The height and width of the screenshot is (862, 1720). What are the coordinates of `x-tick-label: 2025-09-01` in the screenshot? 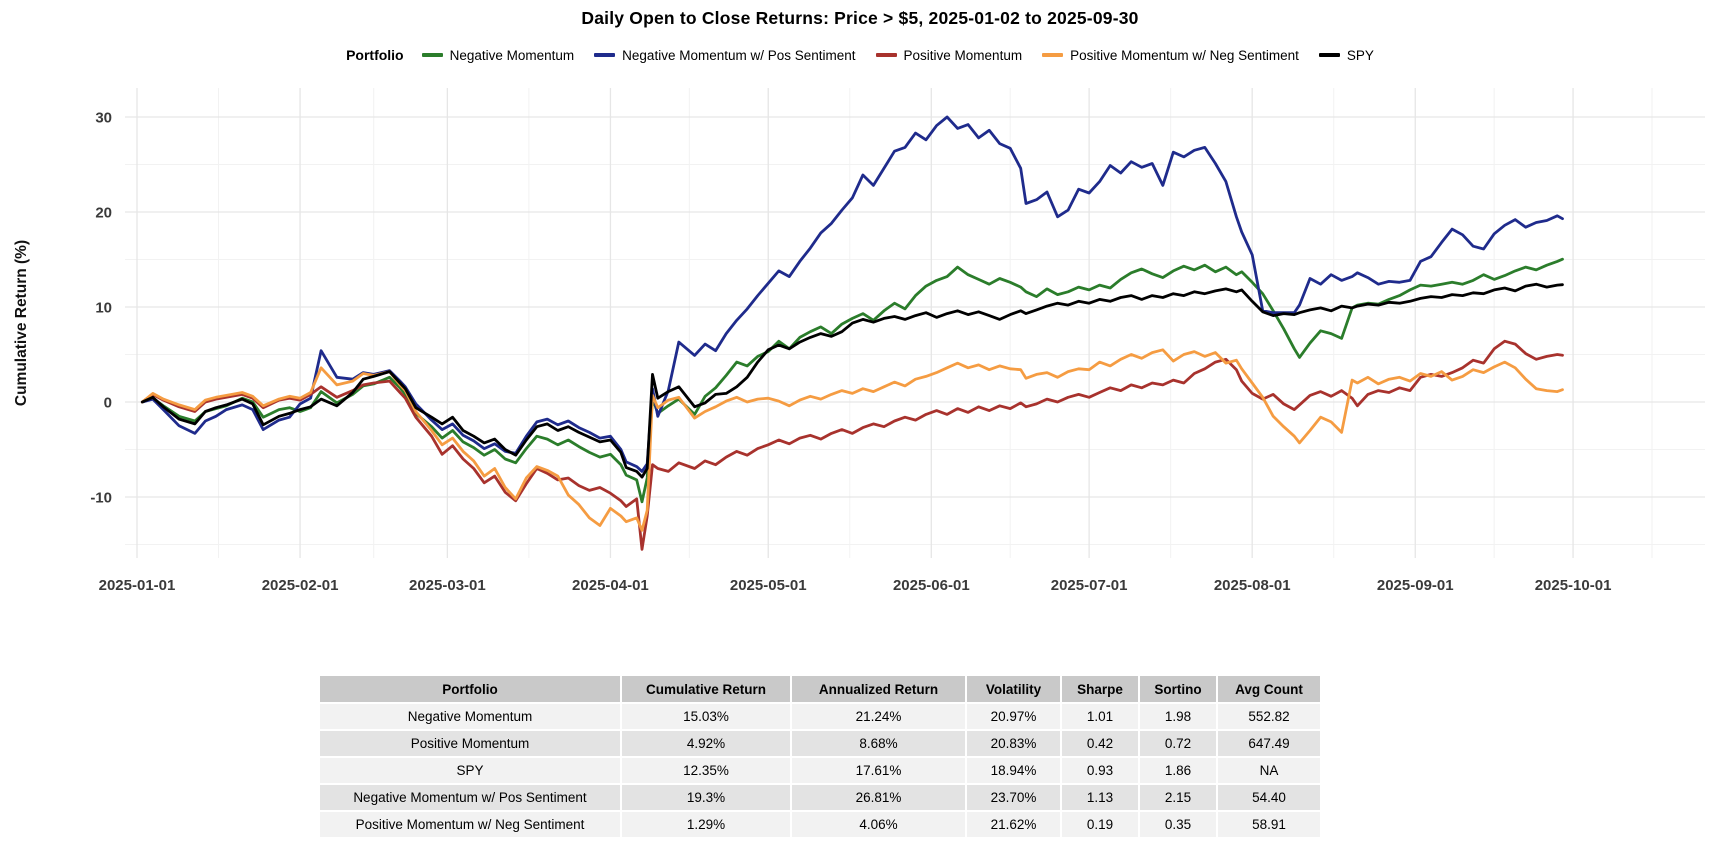 It's located at (1415, 585).